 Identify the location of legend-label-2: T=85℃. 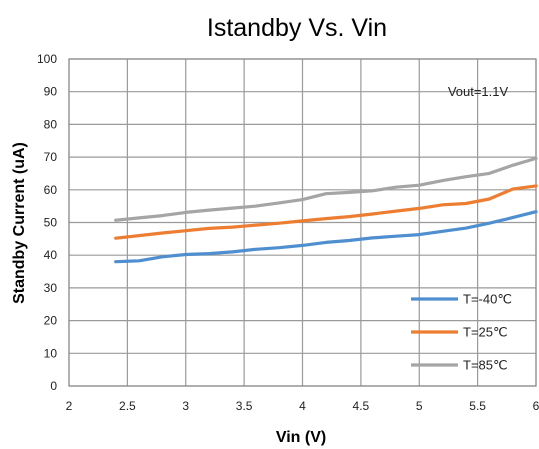
(485, 365).